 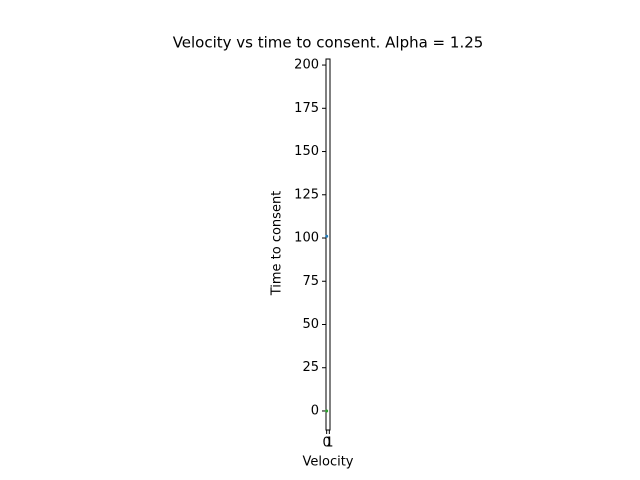 I want to click on y-tick-label: 125, so click(x=306, y=194).